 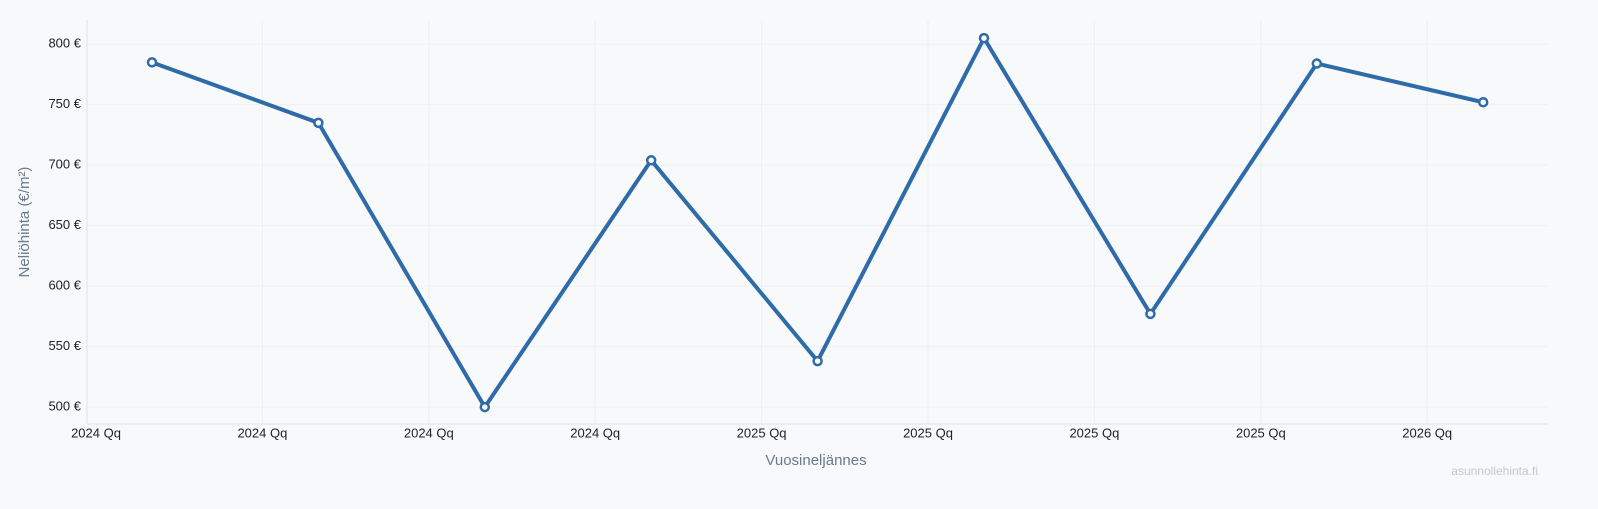 I want to click on y-tick-label: 500 €, so click(x=64, y=406).